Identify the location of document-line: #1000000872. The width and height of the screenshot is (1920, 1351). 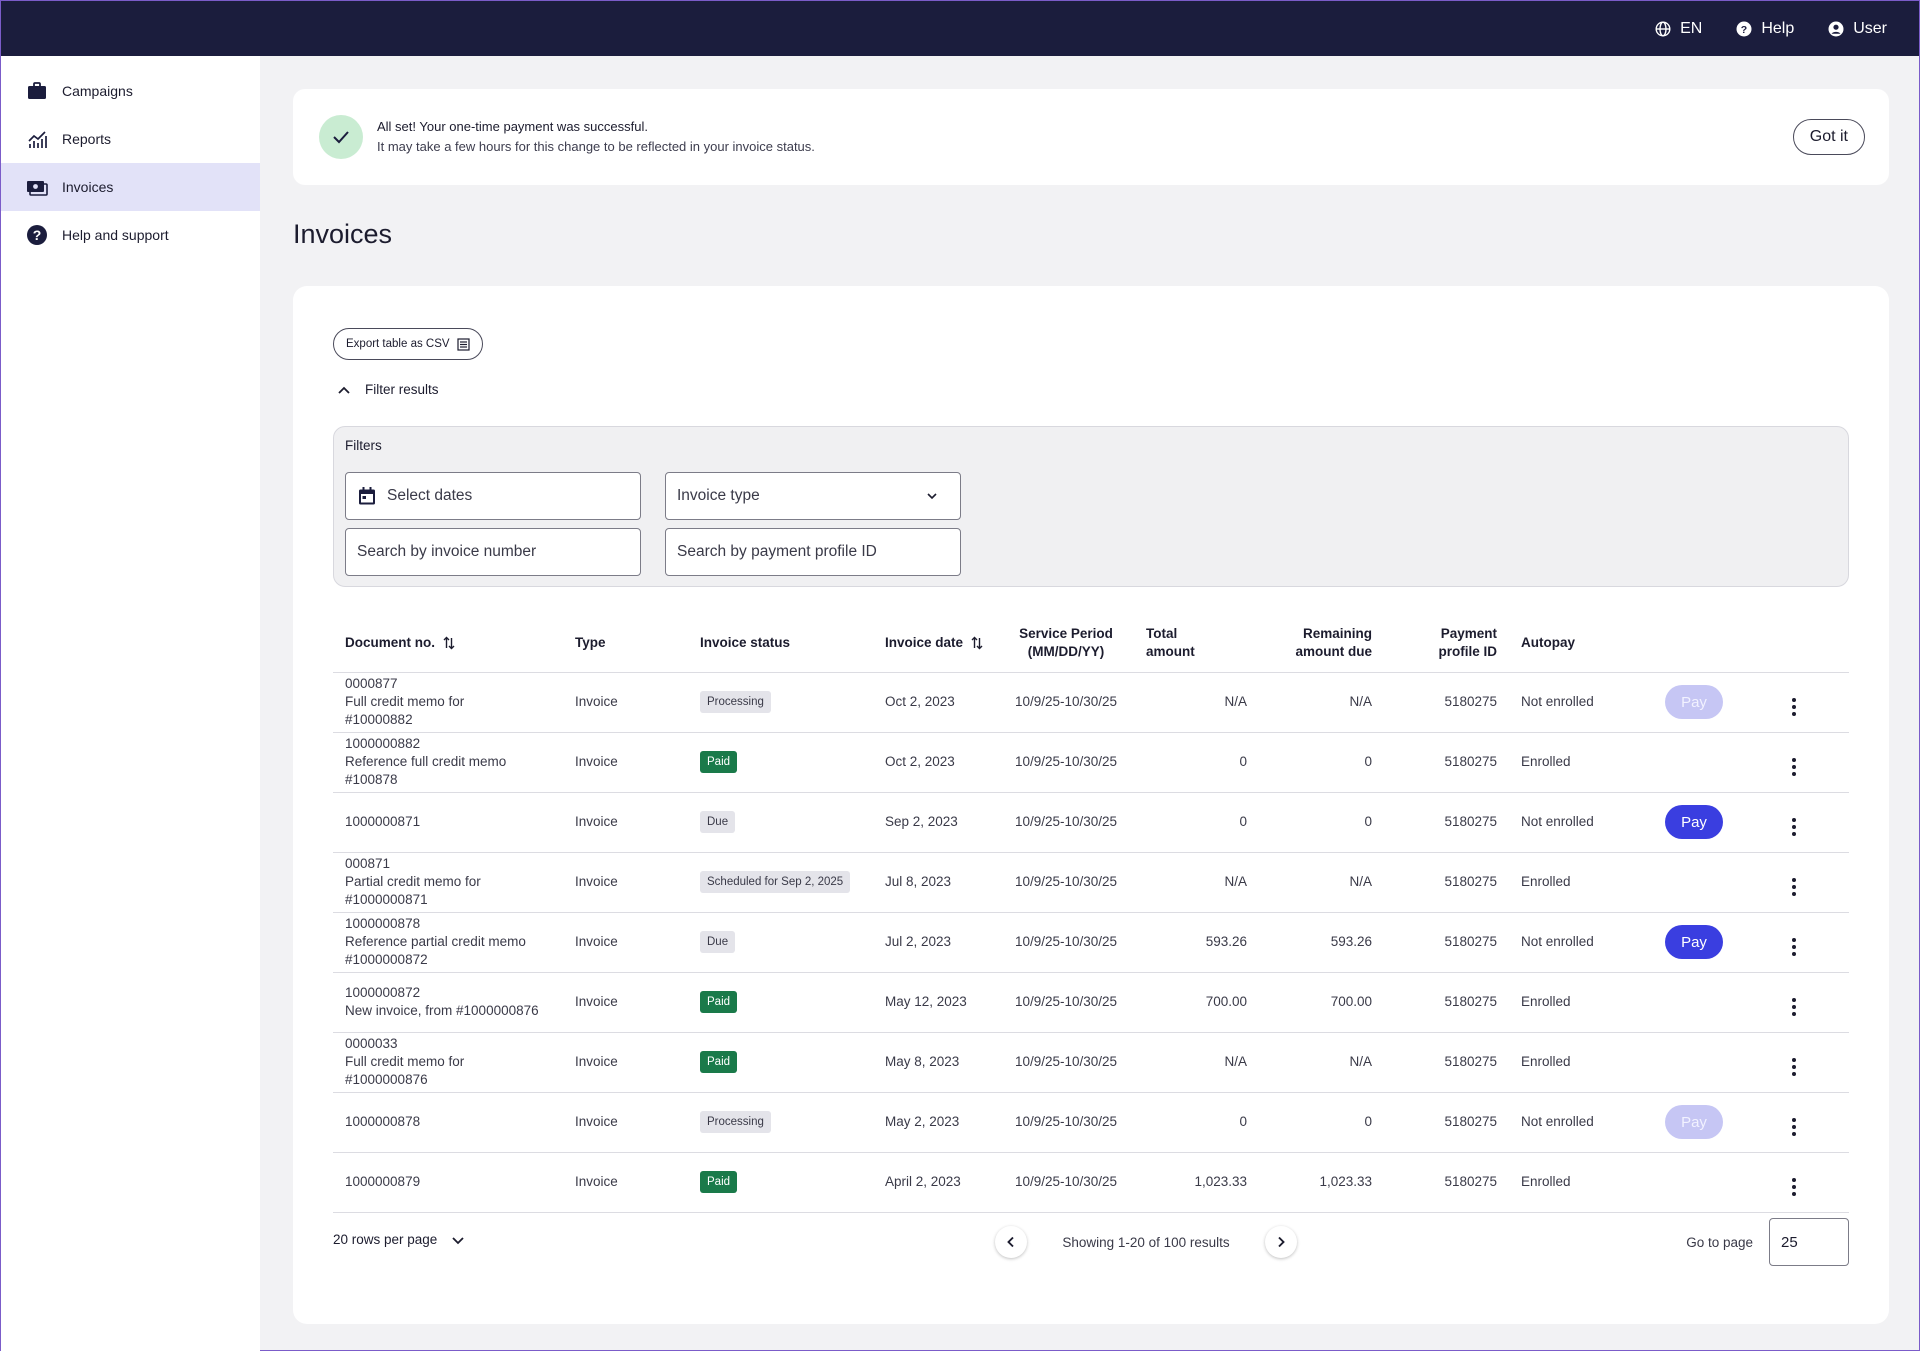
(386, 959).